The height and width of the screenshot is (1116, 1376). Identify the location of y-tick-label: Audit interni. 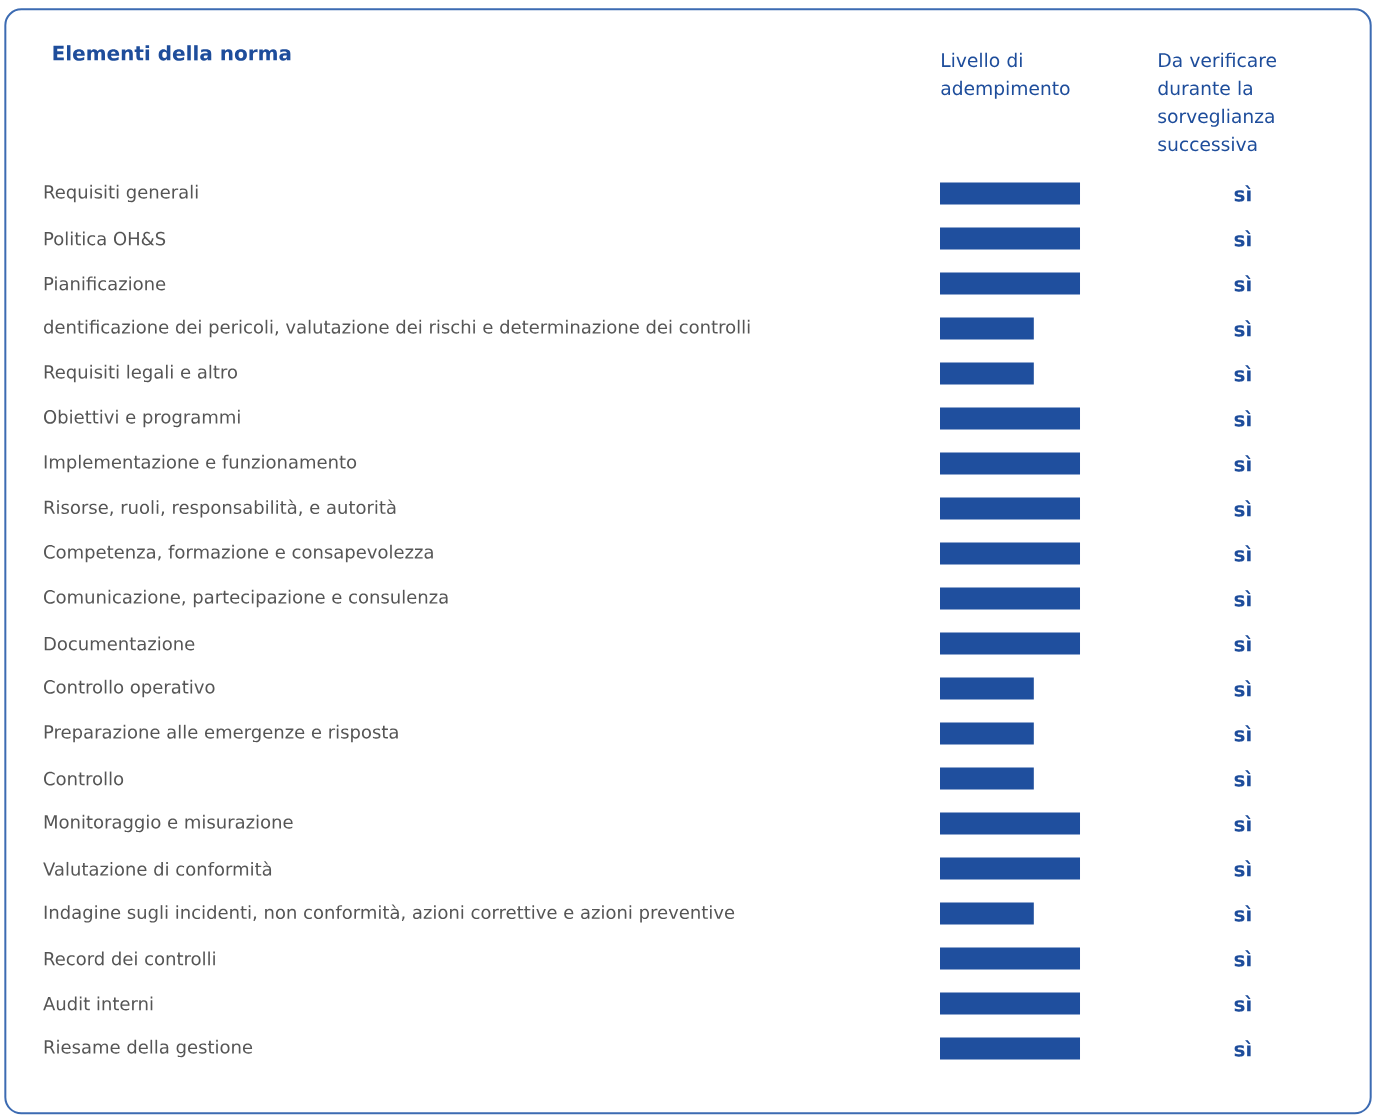
(98, 1003).